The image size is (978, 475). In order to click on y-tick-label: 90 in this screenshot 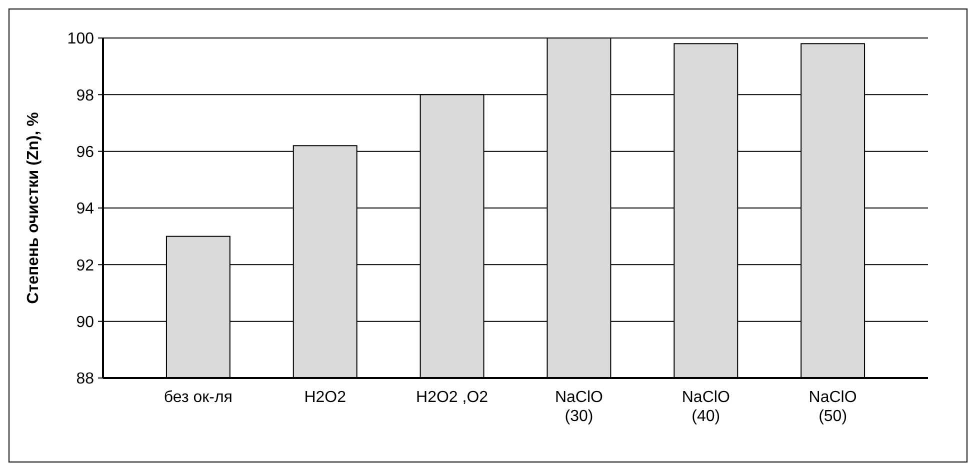, I will do `click(85, 322)`.